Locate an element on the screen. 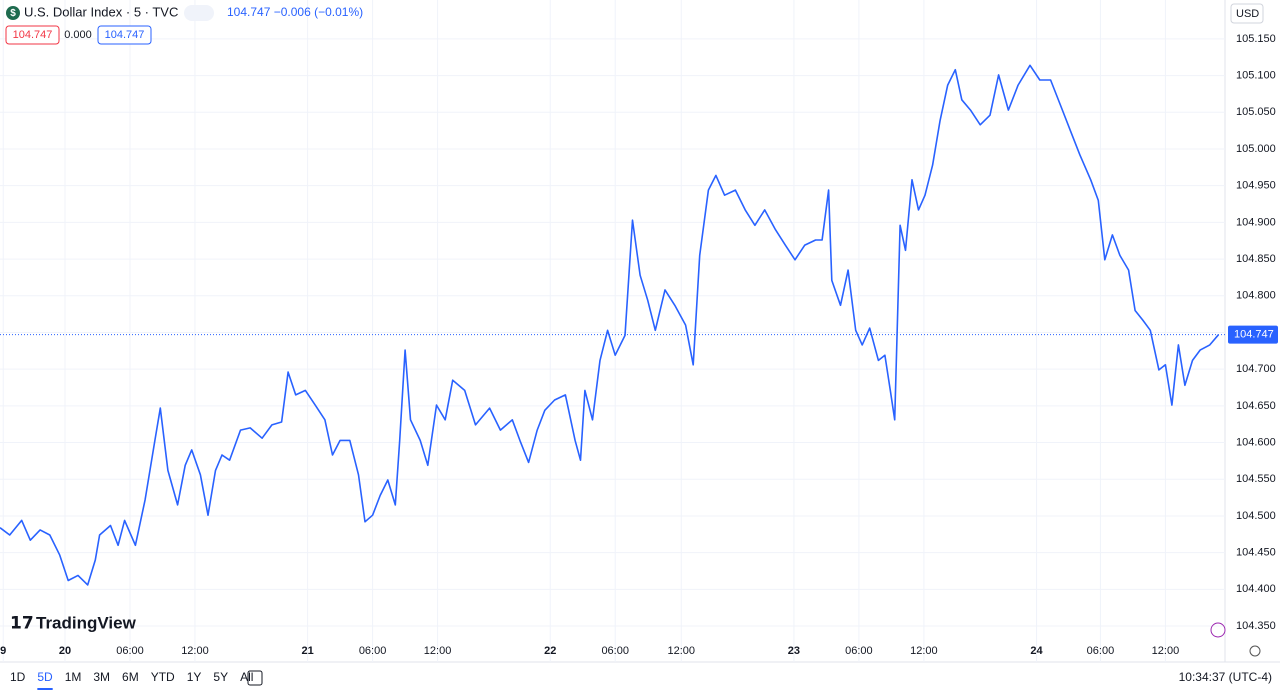 The image size is (1280, 694). y-tick-label: 104.450 is located at coordinates (1256, 553).